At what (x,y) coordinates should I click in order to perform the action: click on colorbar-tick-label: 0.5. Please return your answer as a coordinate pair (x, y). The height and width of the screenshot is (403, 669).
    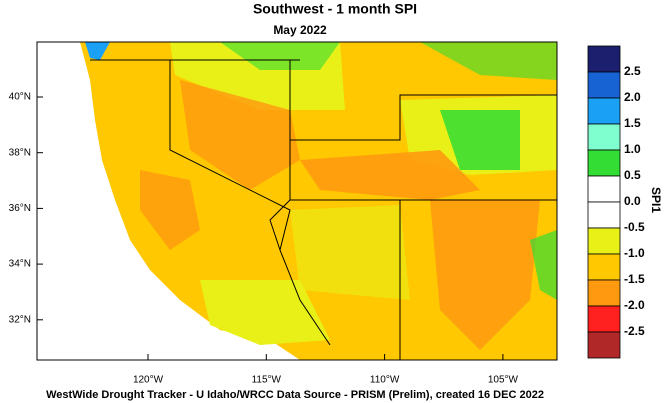
    Looking at the image, I should click on (632, 175).